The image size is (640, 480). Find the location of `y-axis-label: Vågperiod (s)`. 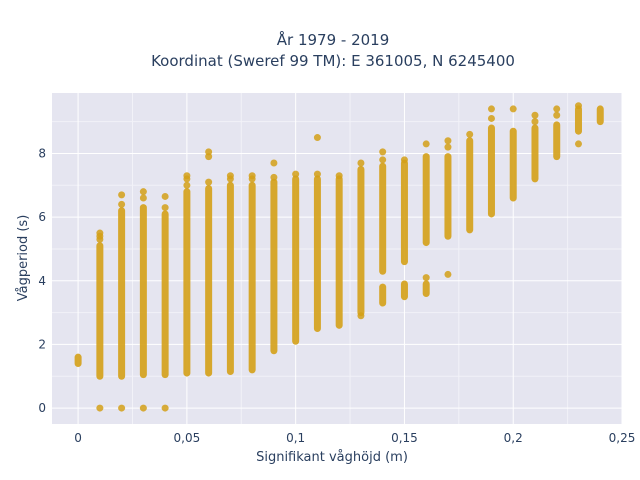

y-axis-label: Vågperiod (s) is located at coordinates (23, 258).